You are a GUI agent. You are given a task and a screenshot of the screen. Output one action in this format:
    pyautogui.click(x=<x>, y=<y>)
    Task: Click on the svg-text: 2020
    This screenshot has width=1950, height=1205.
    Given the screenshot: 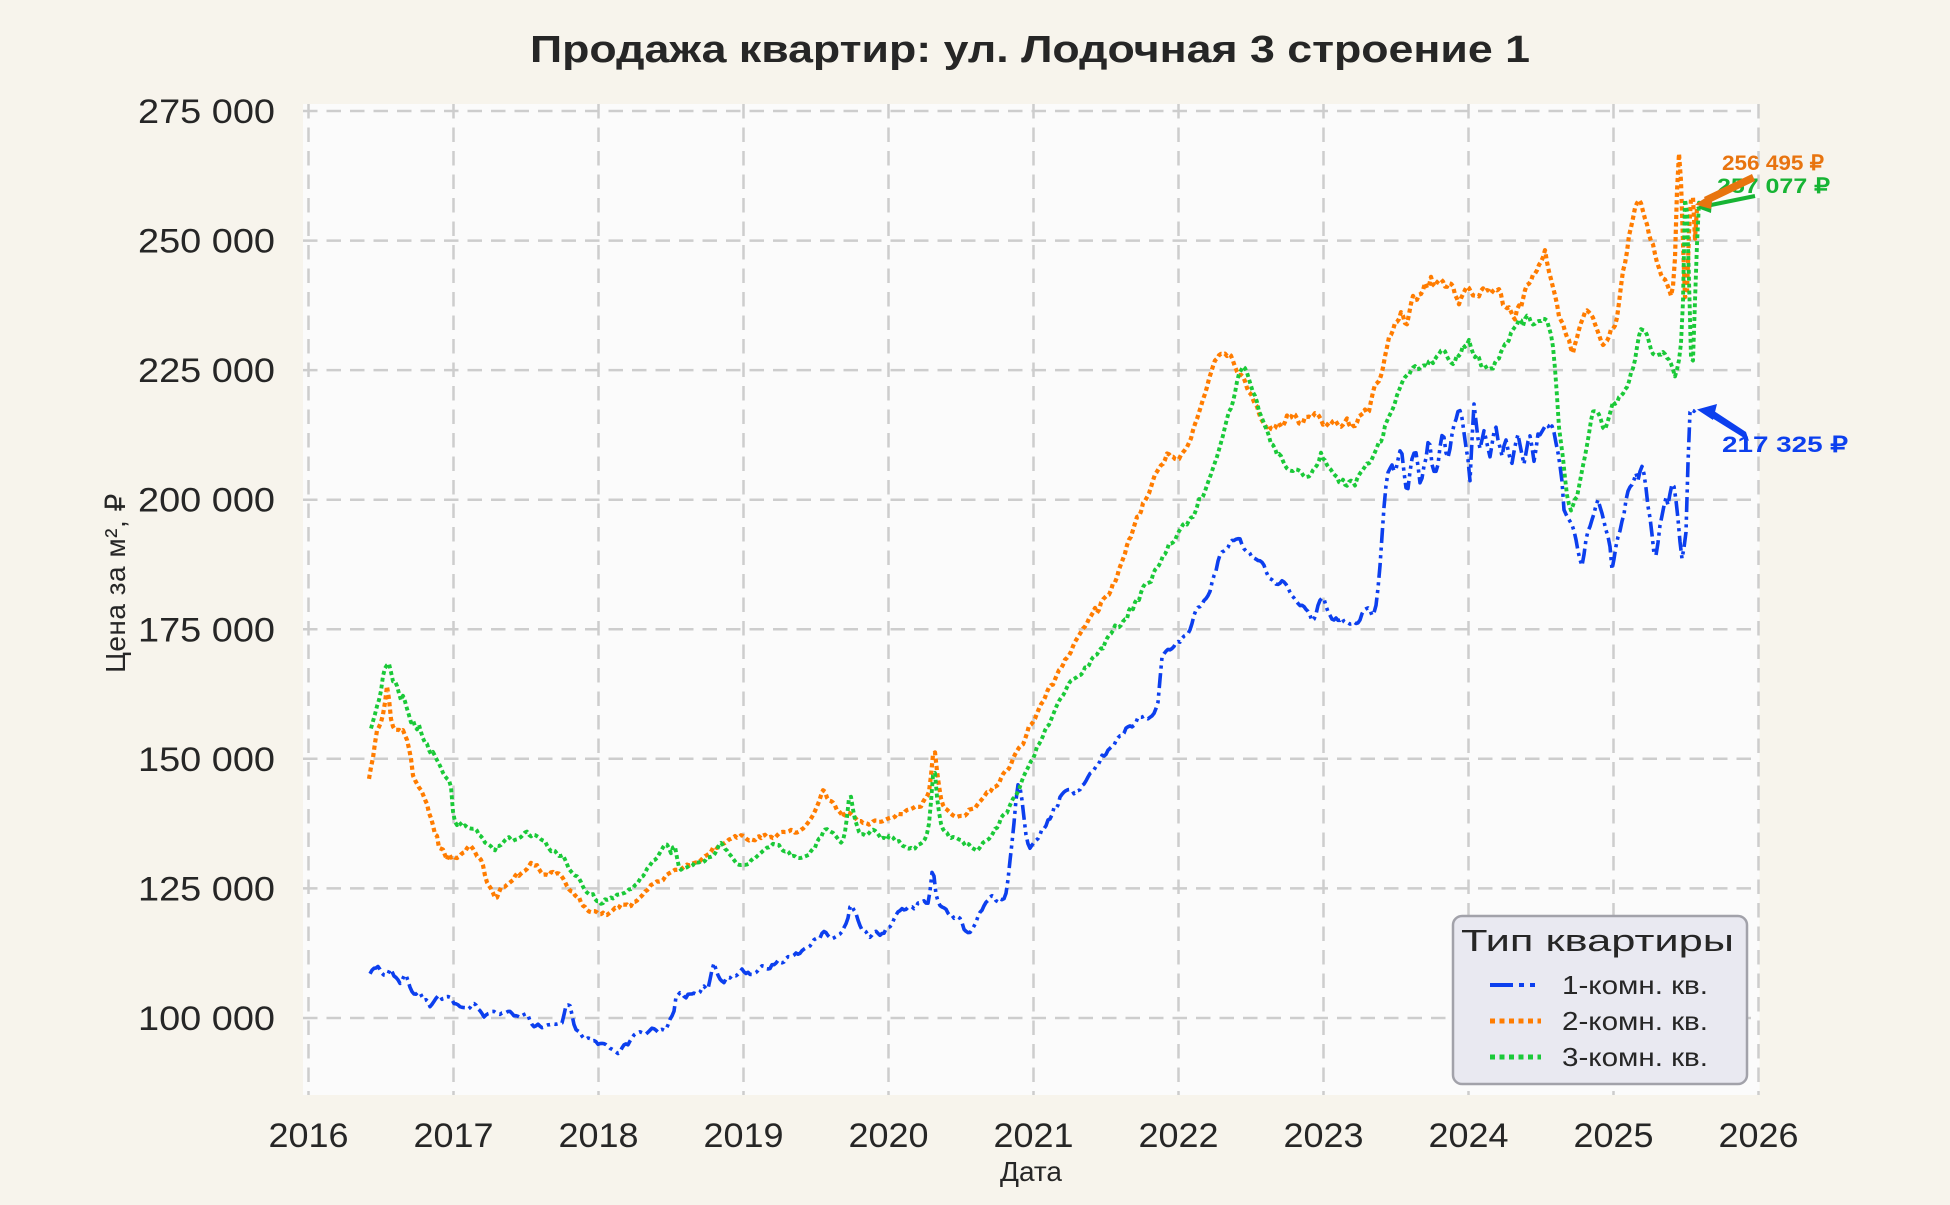 What is the action you would take?
    pyautogui.click(x=889, y=1136)
    